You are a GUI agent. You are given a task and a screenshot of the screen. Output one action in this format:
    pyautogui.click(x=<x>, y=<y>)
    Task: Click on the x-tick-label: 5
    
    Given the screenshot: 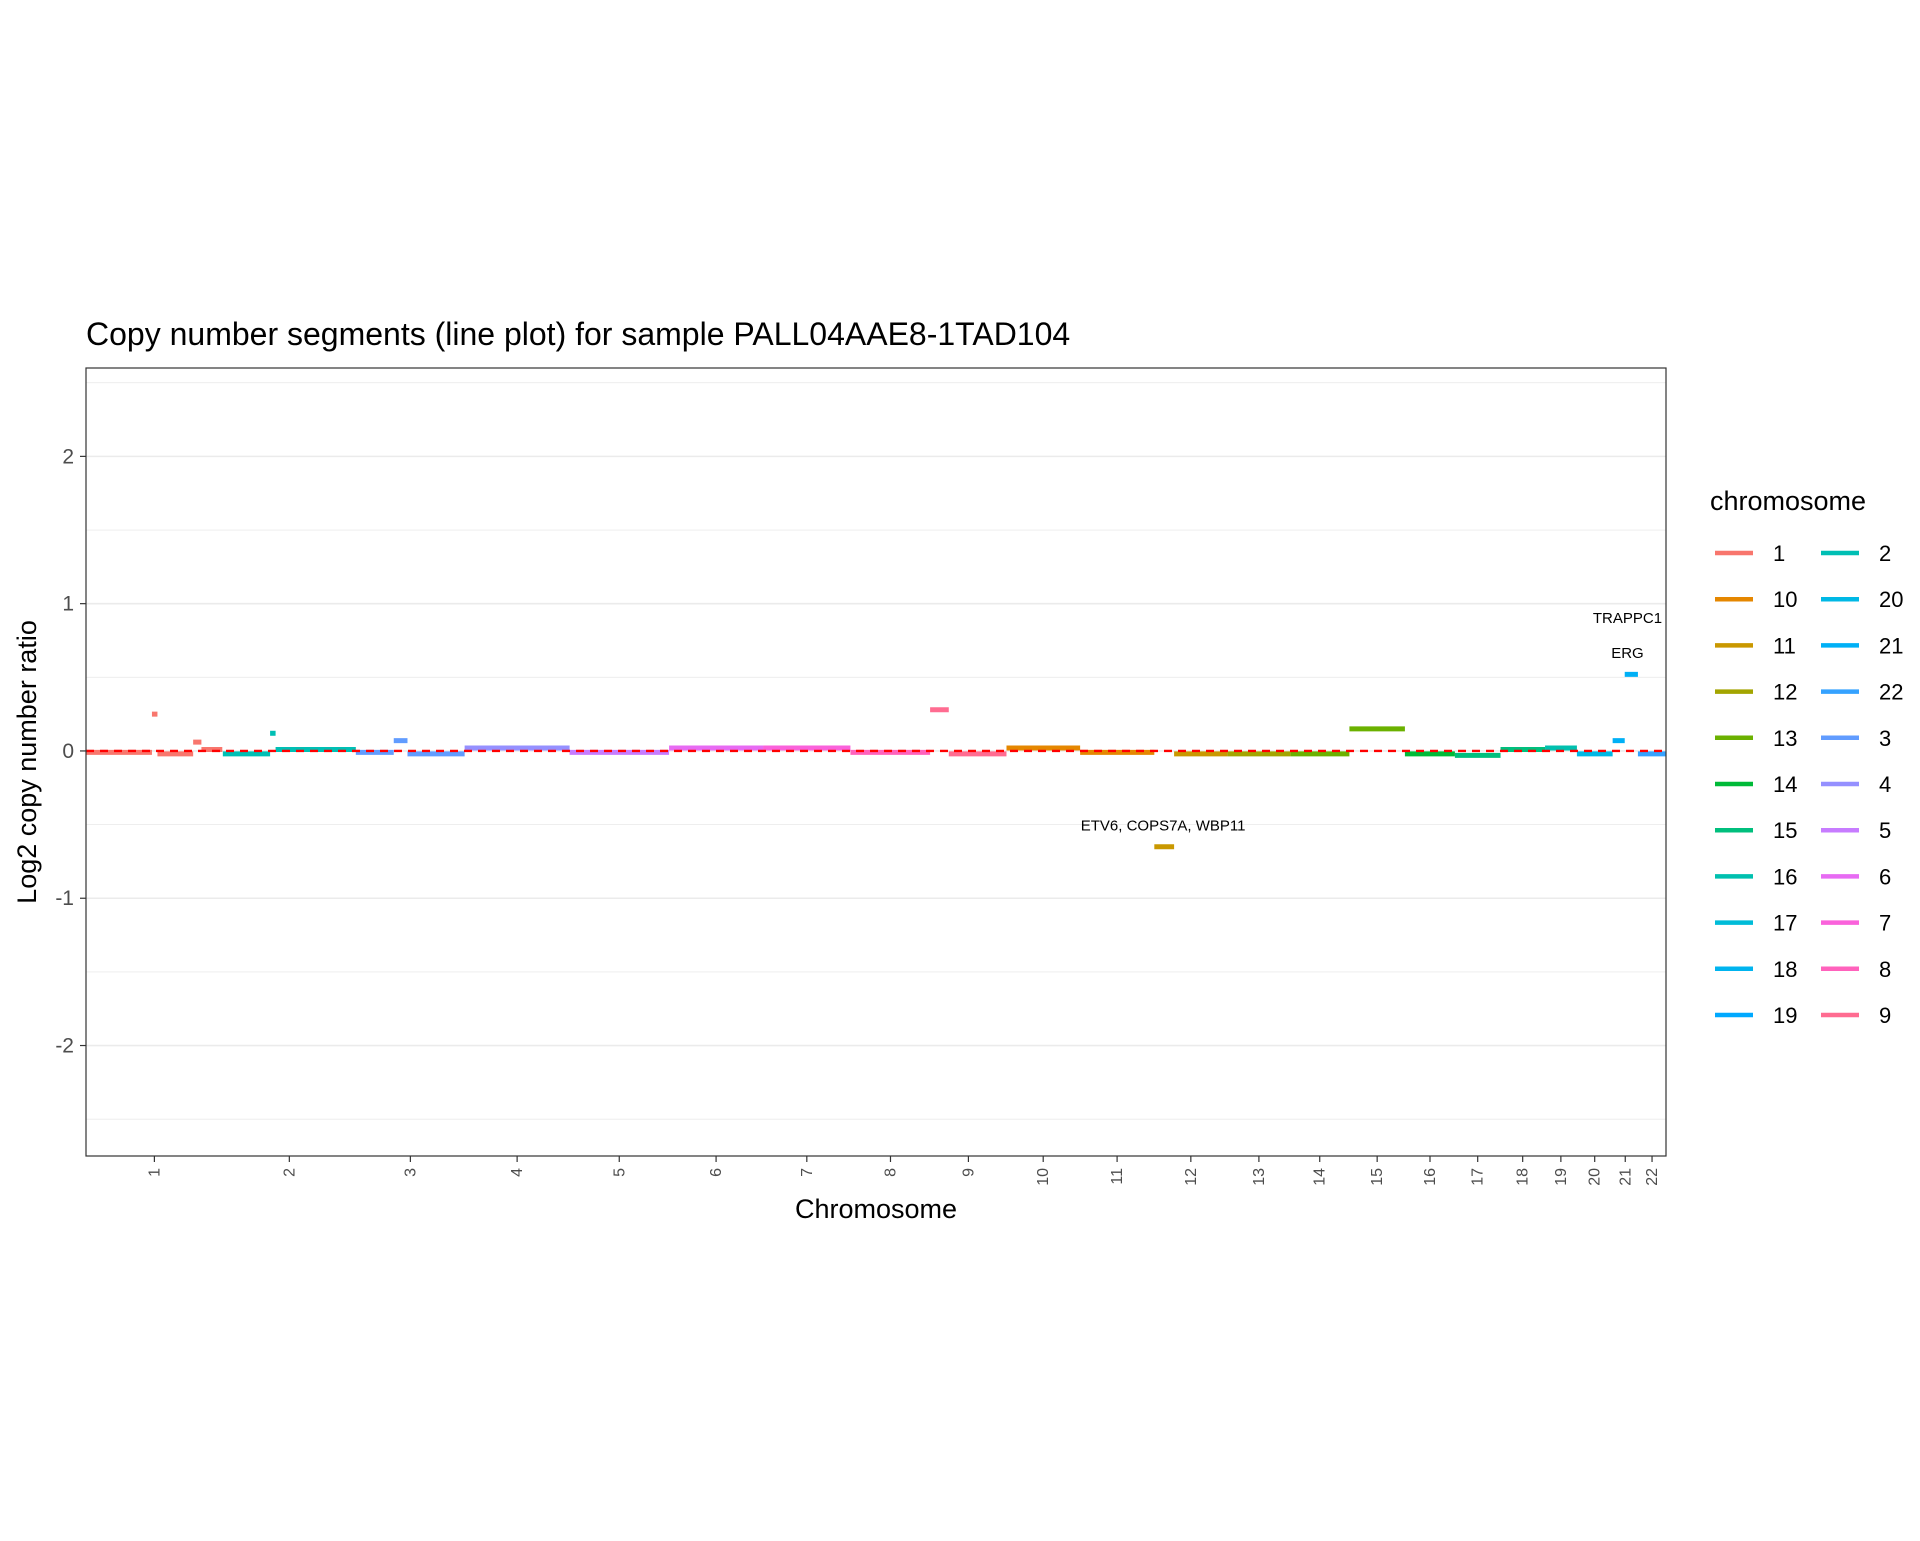 What is the action you would take?
    pyautogui.click(x=619, y=1172)
    